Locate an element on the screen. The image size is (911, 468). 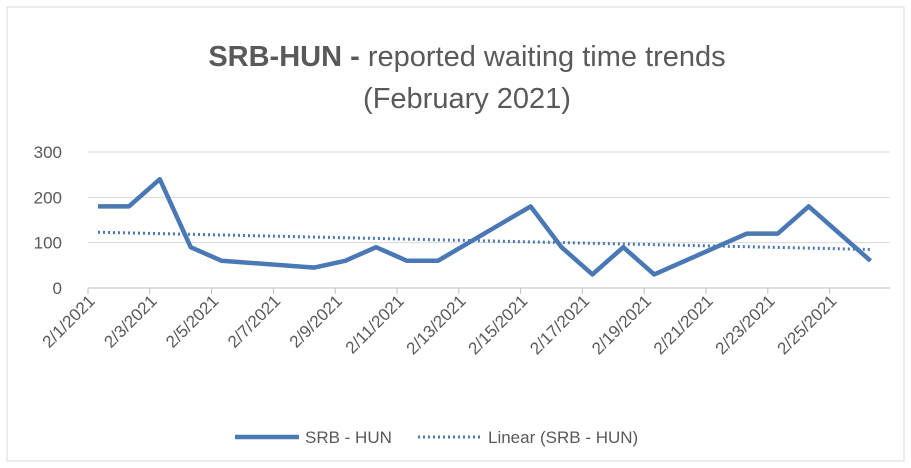
legend-label: Linear (SRB - HUN) is located at coordinates (563, 437).